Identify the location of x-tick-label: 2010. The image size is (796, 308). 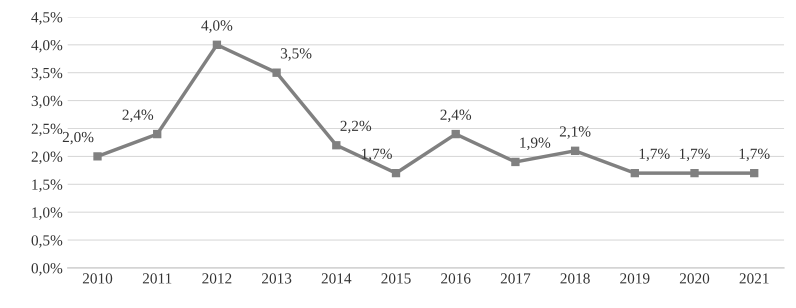
(97, 278).